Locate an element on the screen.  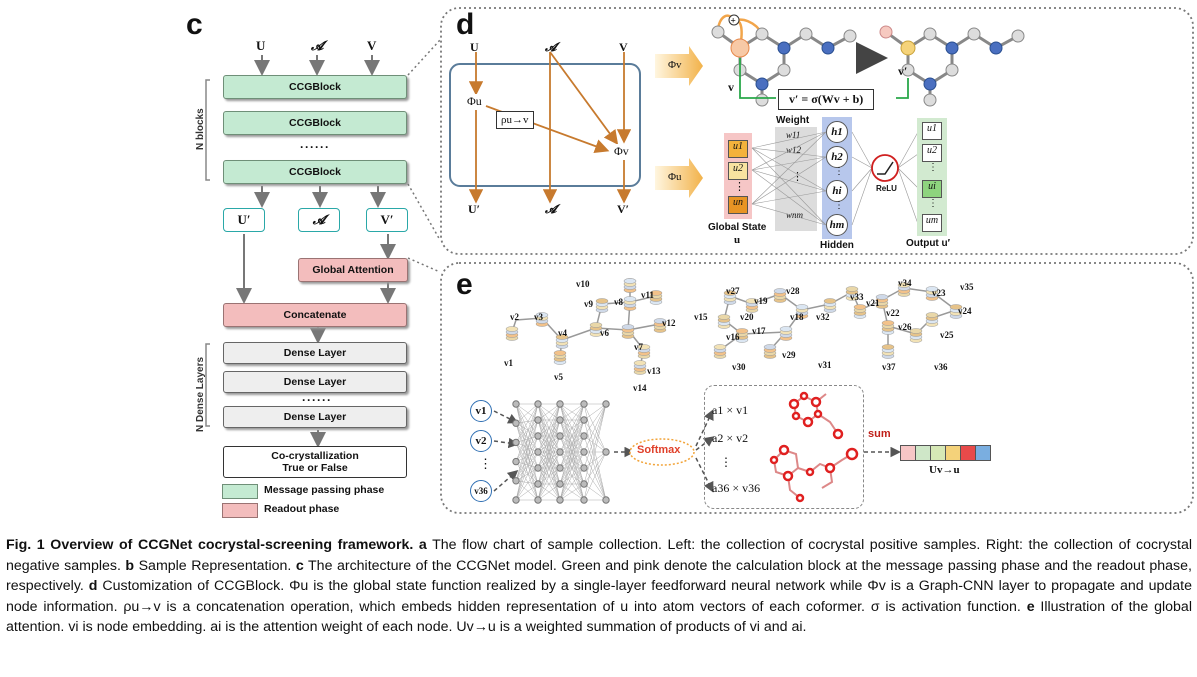
node-label: v36 is located at coordinates (941, 367).